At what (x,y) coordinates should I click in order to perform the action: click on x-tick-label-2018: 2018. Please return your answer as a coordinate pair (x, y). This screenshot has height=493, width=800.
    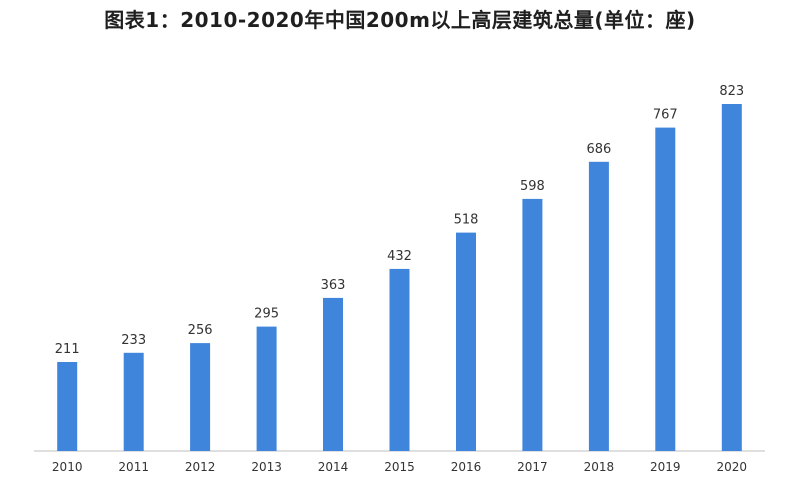
    Looking at the image, I should click on (599, 467).